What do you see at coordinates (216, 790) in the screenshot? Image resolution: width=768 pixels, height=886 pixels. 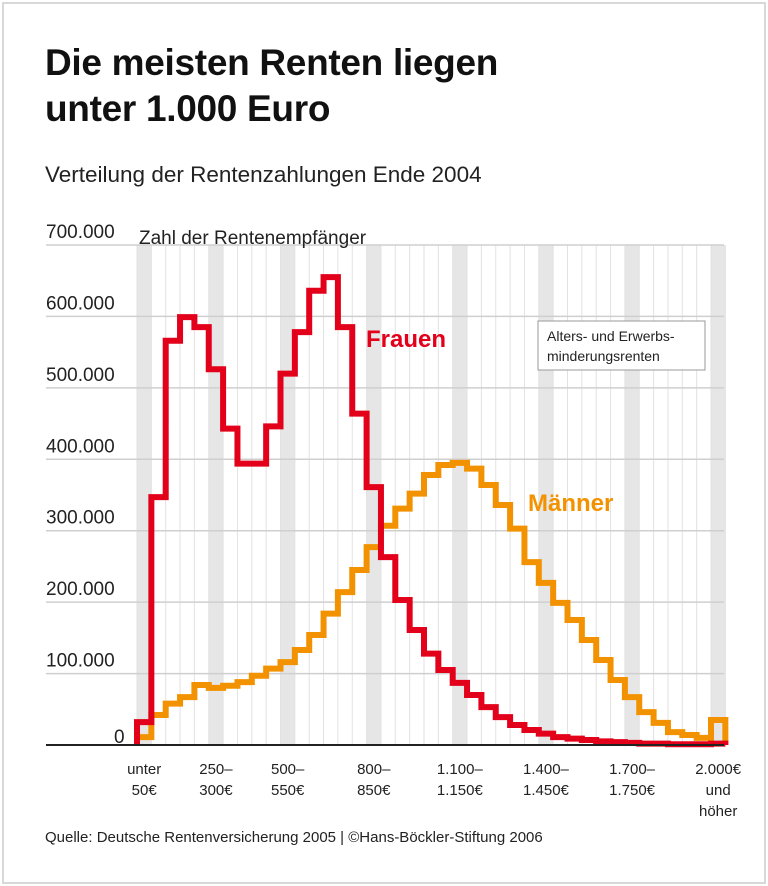 I see `x-tick-label: 300€` at bounding box center [216, 790].